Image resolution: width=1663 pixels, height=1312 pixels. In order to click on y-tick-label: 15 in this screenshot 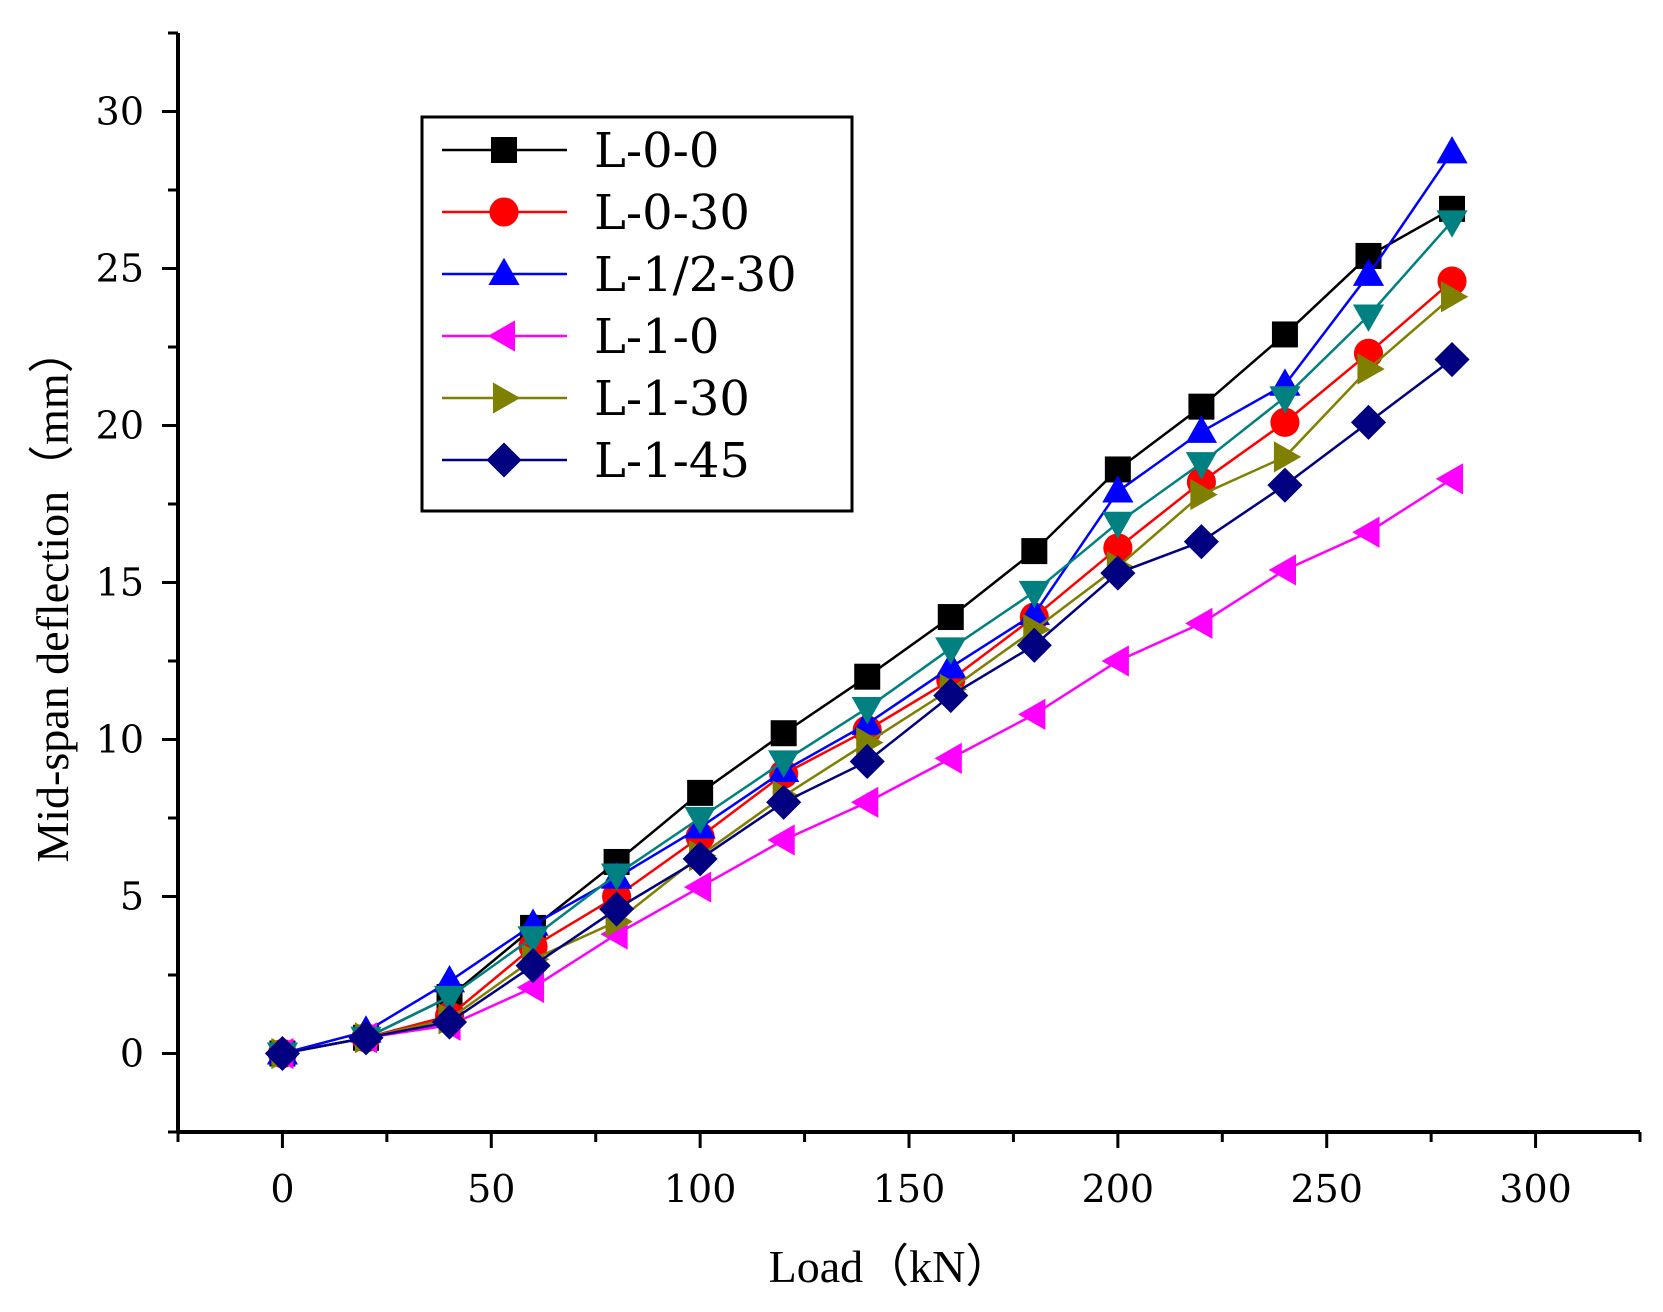, I will do `click(120, 583)`.